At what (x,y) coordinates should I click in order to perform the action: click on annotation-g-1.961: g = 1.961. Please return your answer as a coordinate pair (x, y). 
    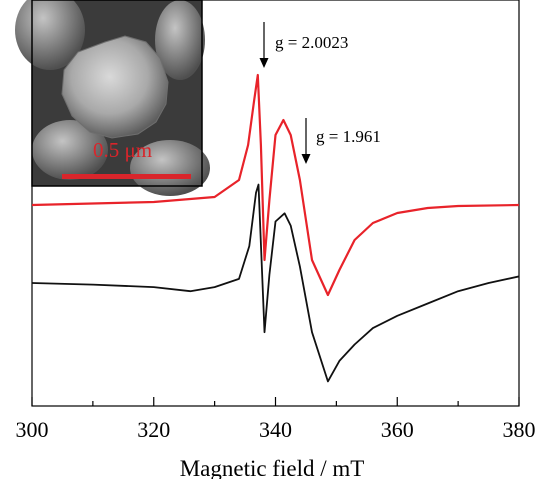
    Looking at the image, I should click on (341, 141).